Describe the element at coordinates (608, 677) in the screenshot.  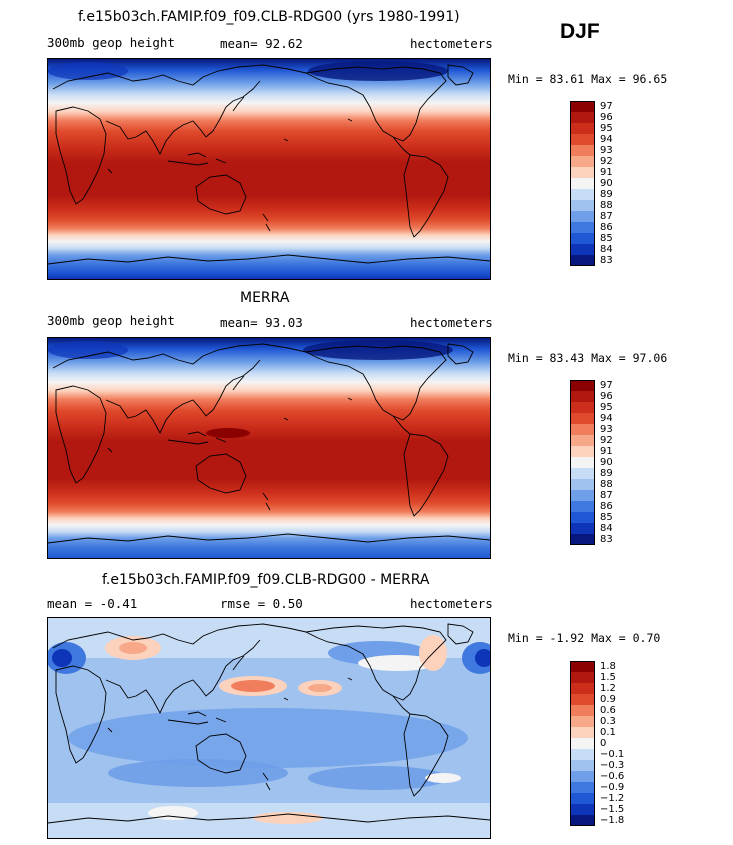
I see `colorbar-level-label: 1.5` at that location.